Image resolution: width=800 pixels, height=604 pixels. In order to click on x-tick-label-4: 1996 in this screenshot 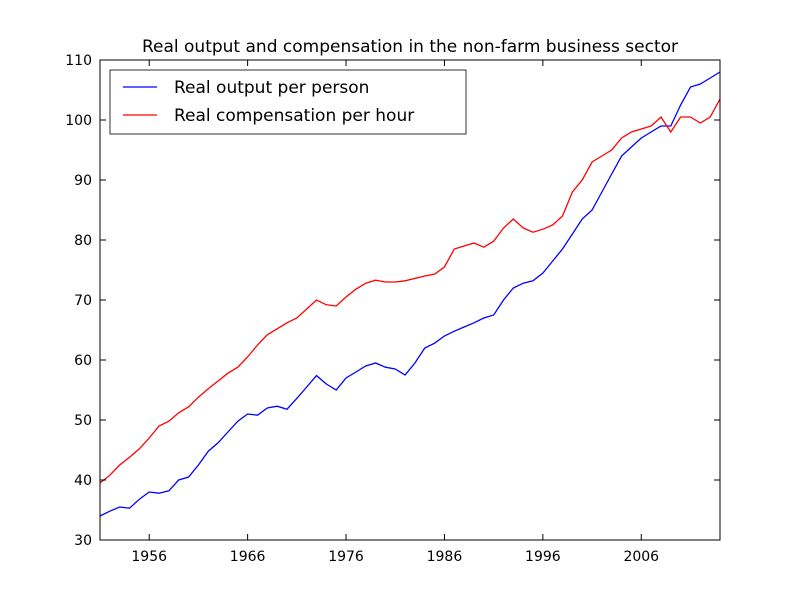, I will do `click(543, 557)`.